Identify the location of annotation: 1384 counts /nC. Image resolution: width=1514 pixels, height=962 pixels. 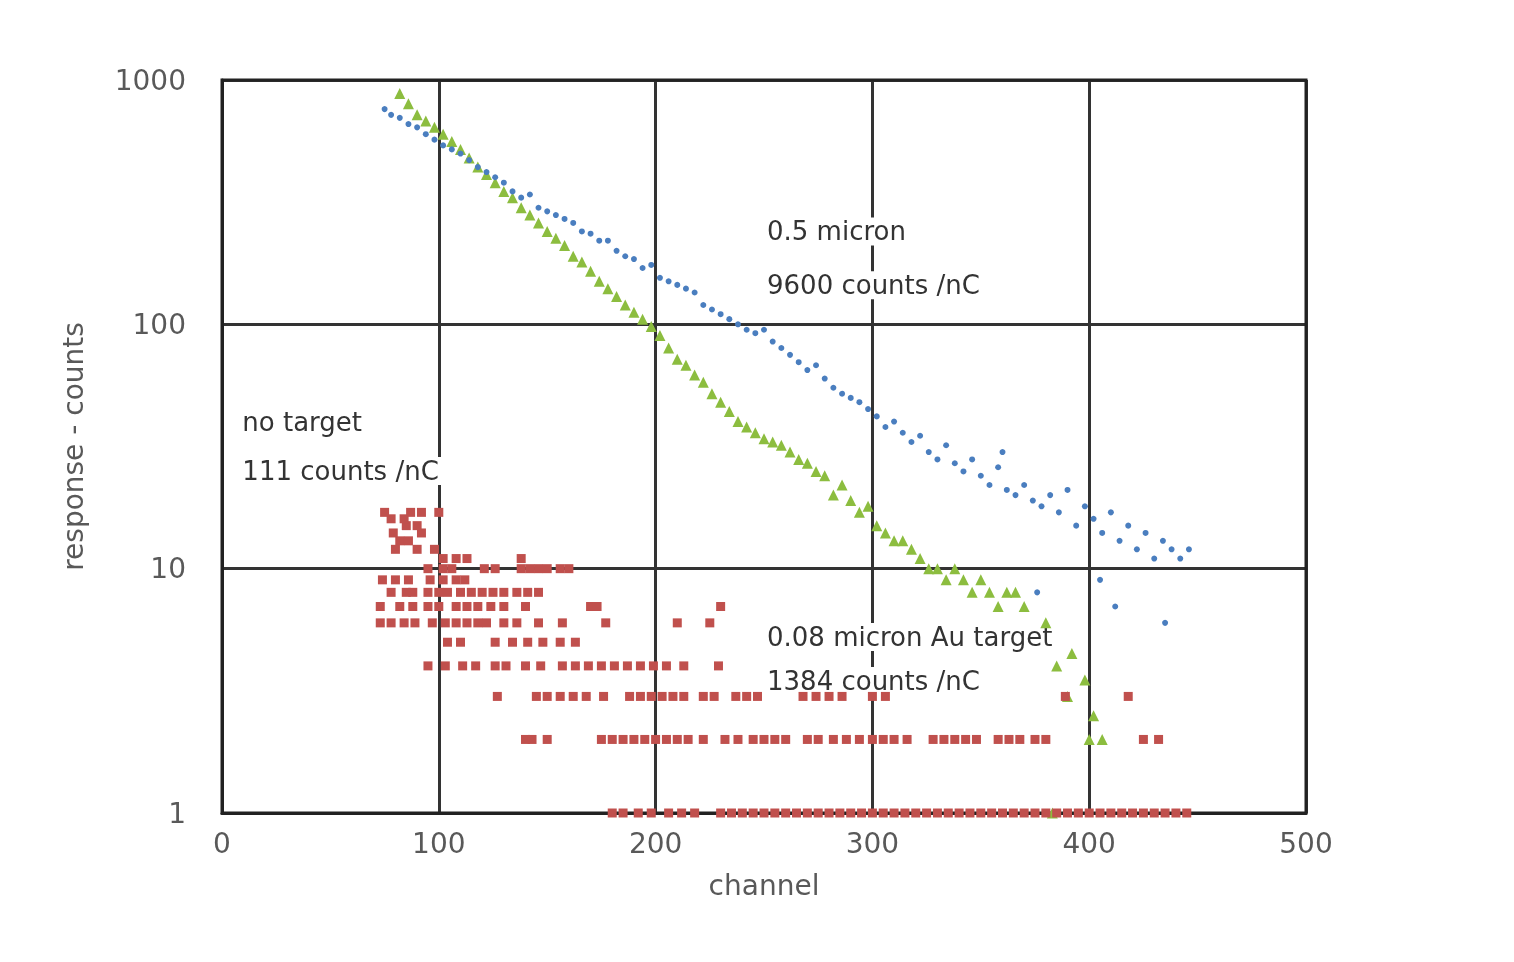
(873, 681).